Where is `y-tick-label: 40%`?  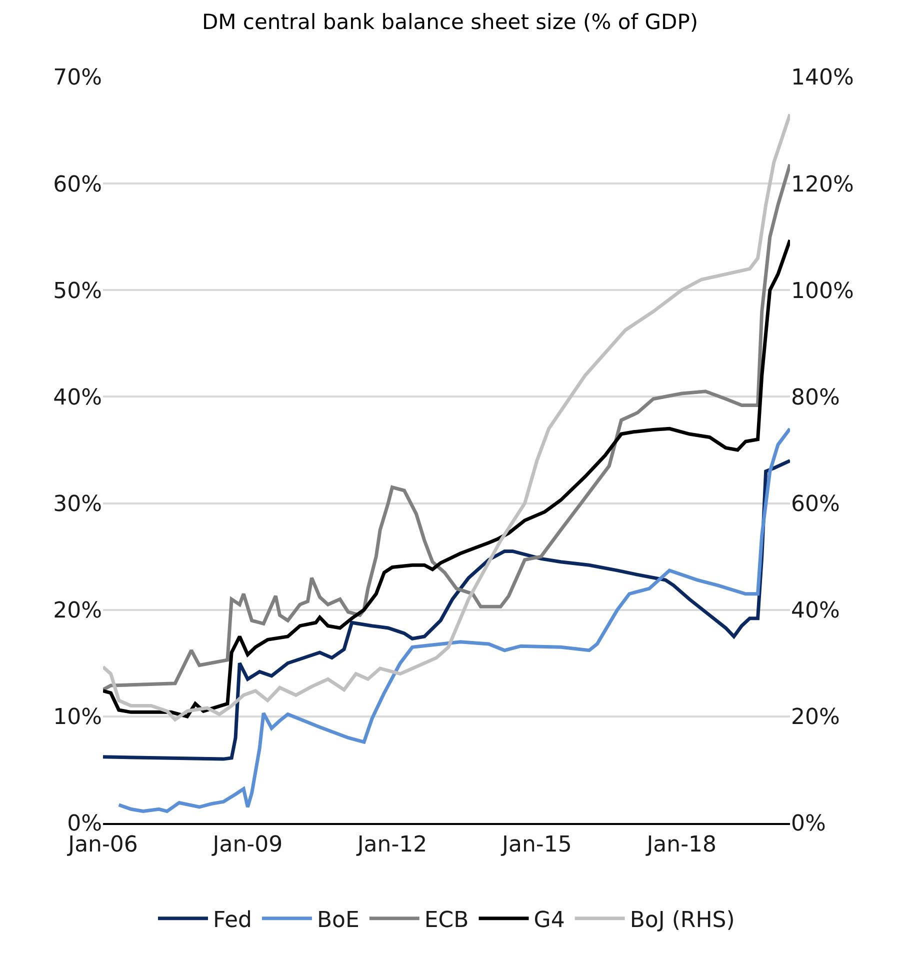 y-tick-label: 40% is located at coordinates (77, 397).